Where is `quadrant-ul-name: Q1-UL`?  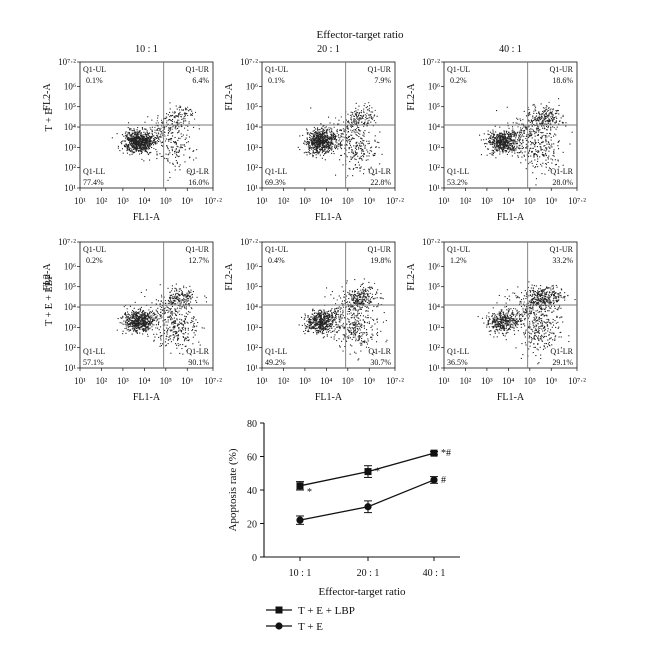
quadrant-ul-name: Q1-UL is located at coordinates (458, 69).